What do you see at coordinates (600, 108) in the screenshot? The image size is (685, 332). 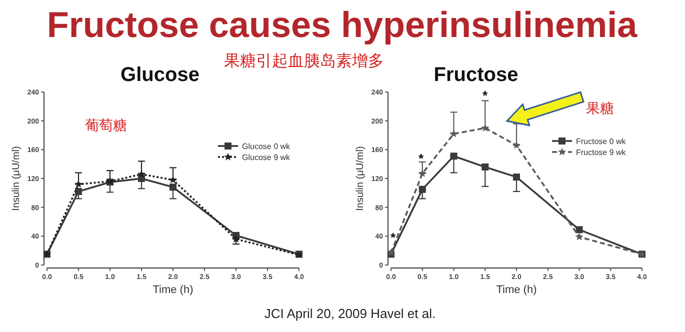 I see `annotation: 果糖` at bounding box center [600, 108].